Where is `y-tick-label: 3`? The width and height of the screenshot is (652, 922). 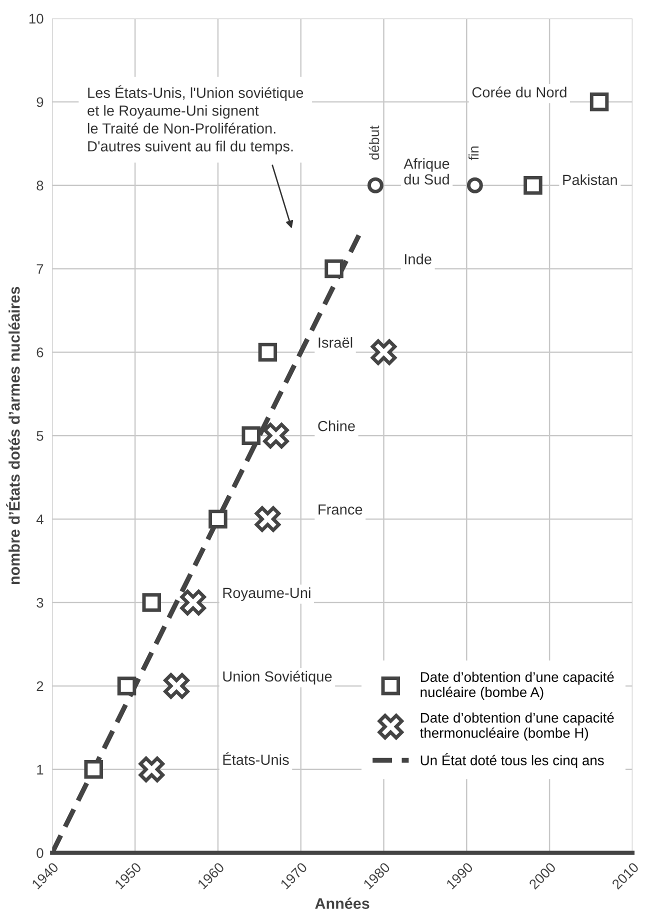 y-tick-label: 3 is located at coordinates (40, 603).